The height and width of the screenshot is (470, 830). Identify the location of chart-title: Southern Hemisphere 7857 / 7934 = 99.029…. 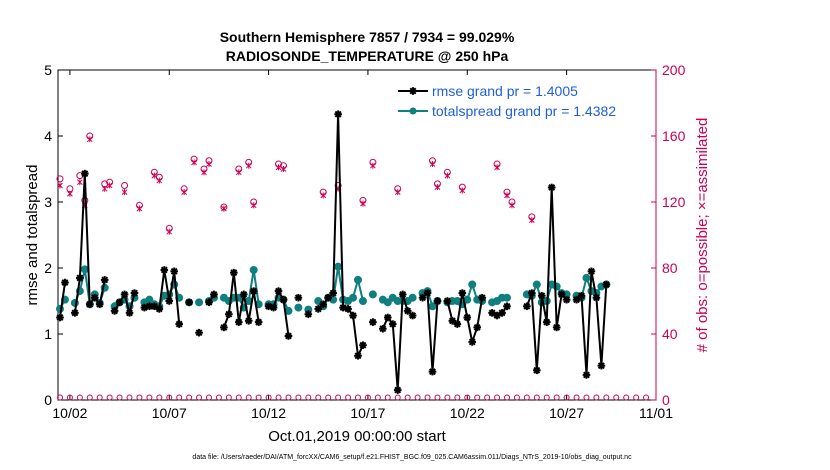
(367, 37).